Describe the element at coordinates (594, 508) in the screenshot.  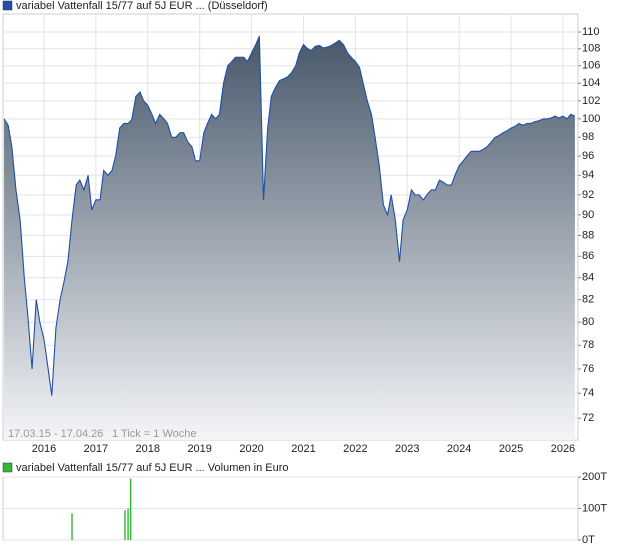
I see `y-tick-label: 100T` at that location.